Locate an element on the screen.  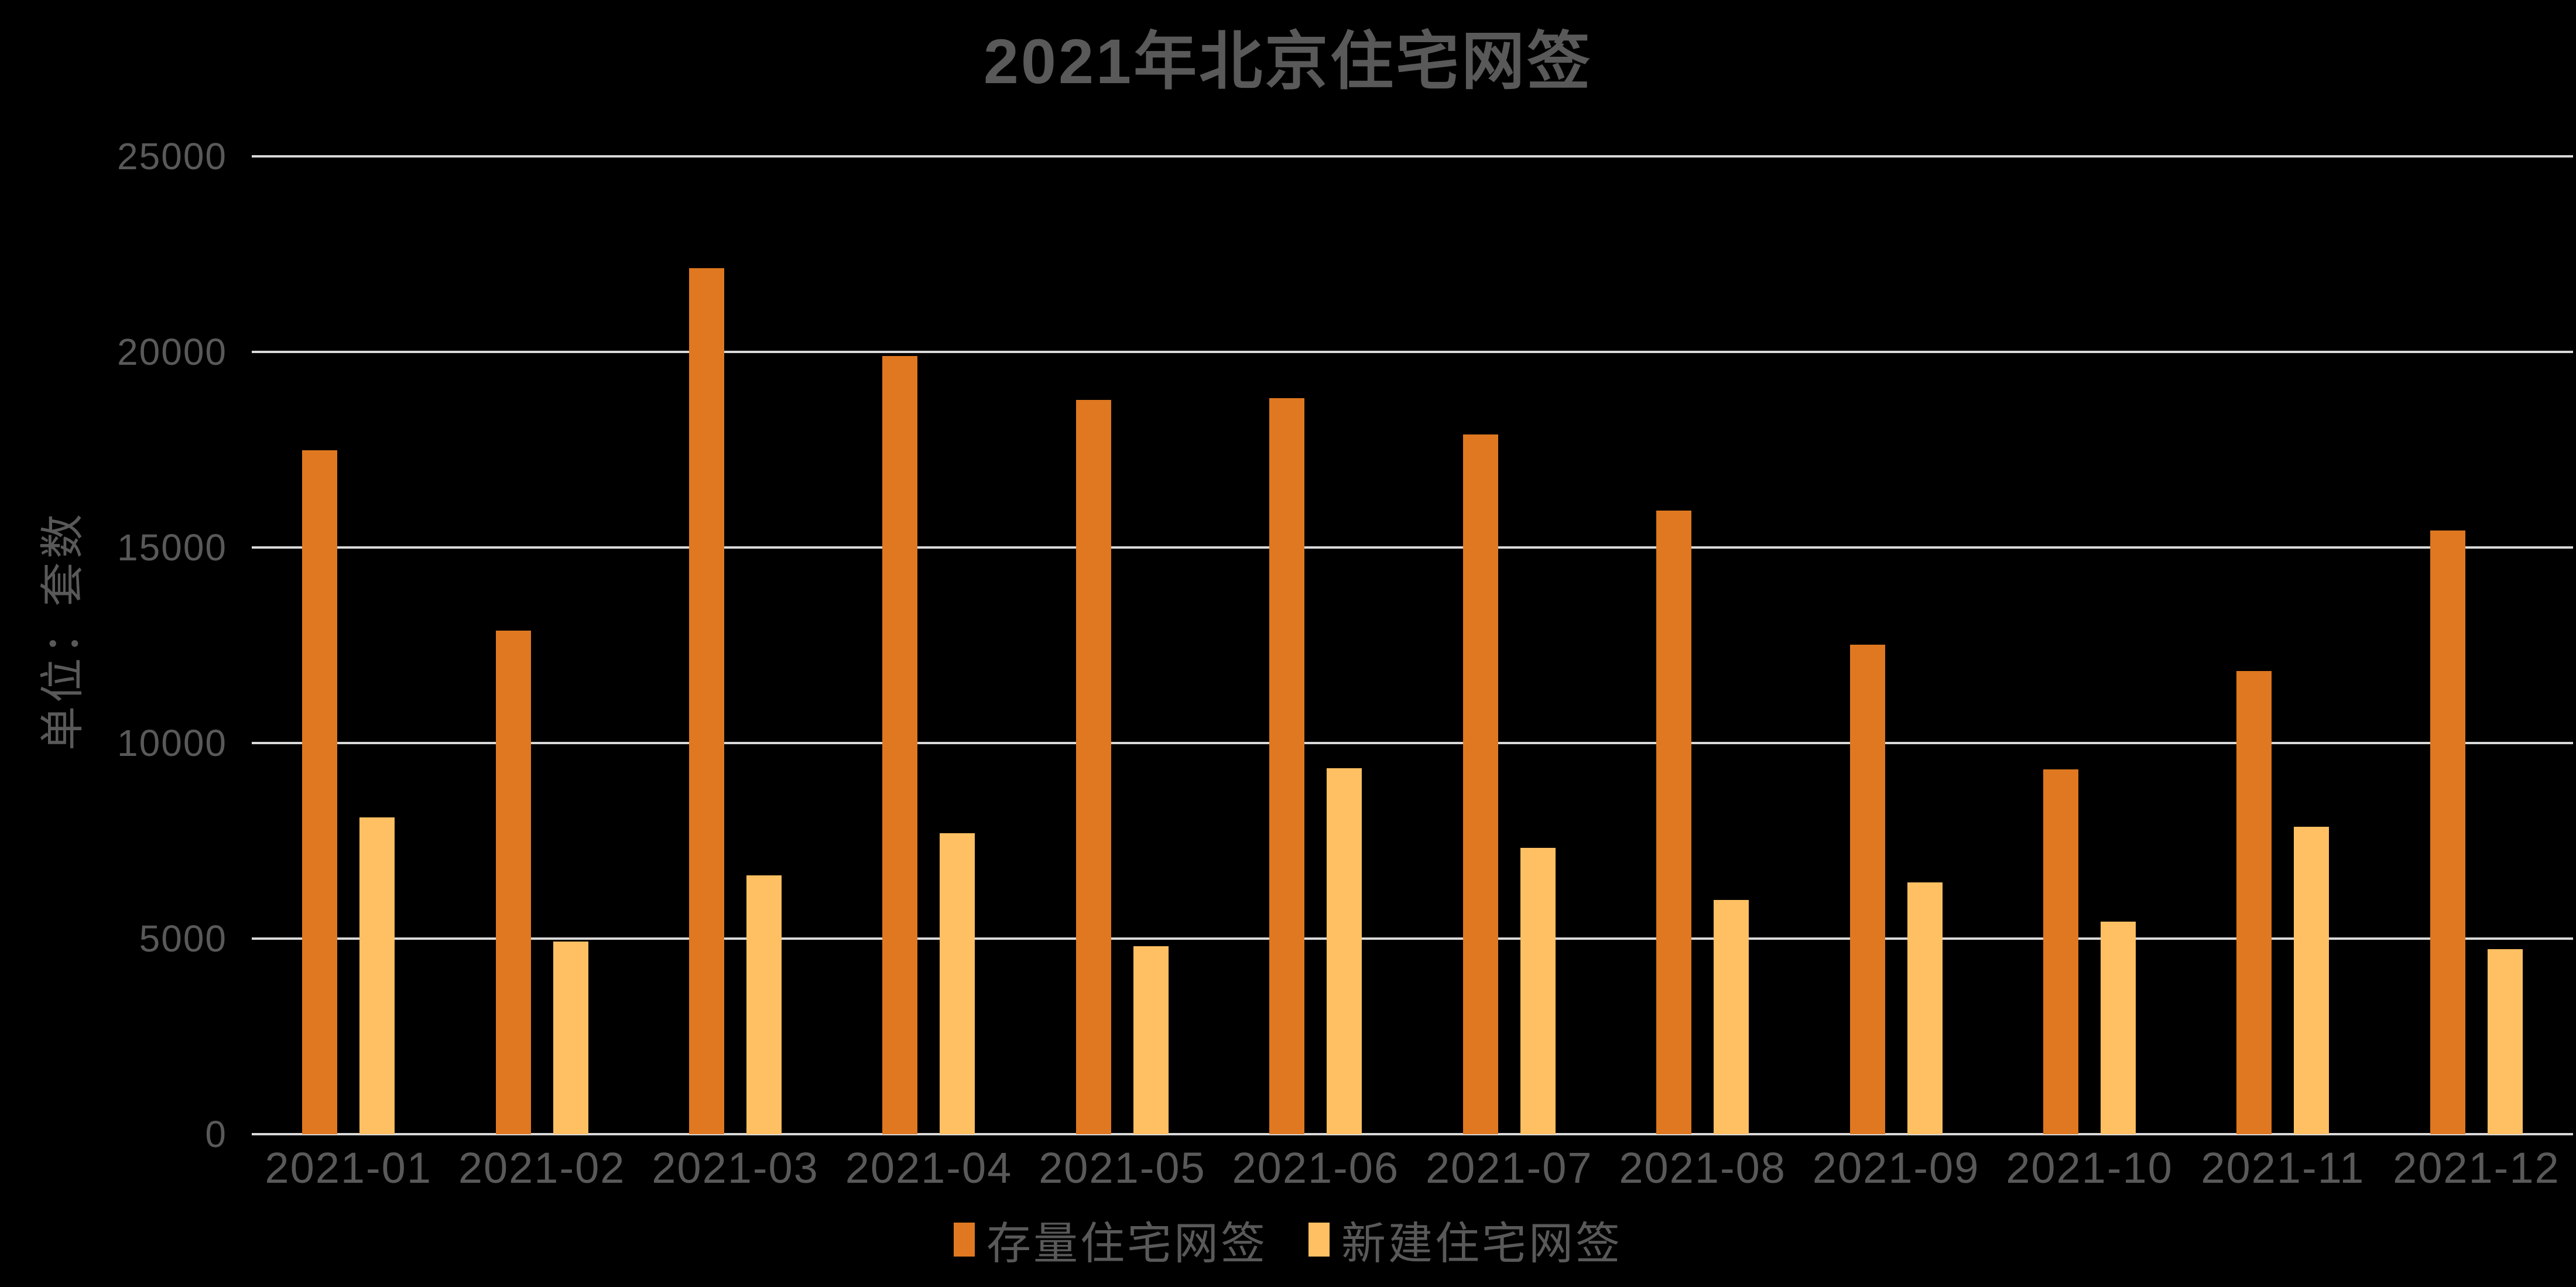
x-tick-label: 2021-10 is located at coordinates (2089, 1168).